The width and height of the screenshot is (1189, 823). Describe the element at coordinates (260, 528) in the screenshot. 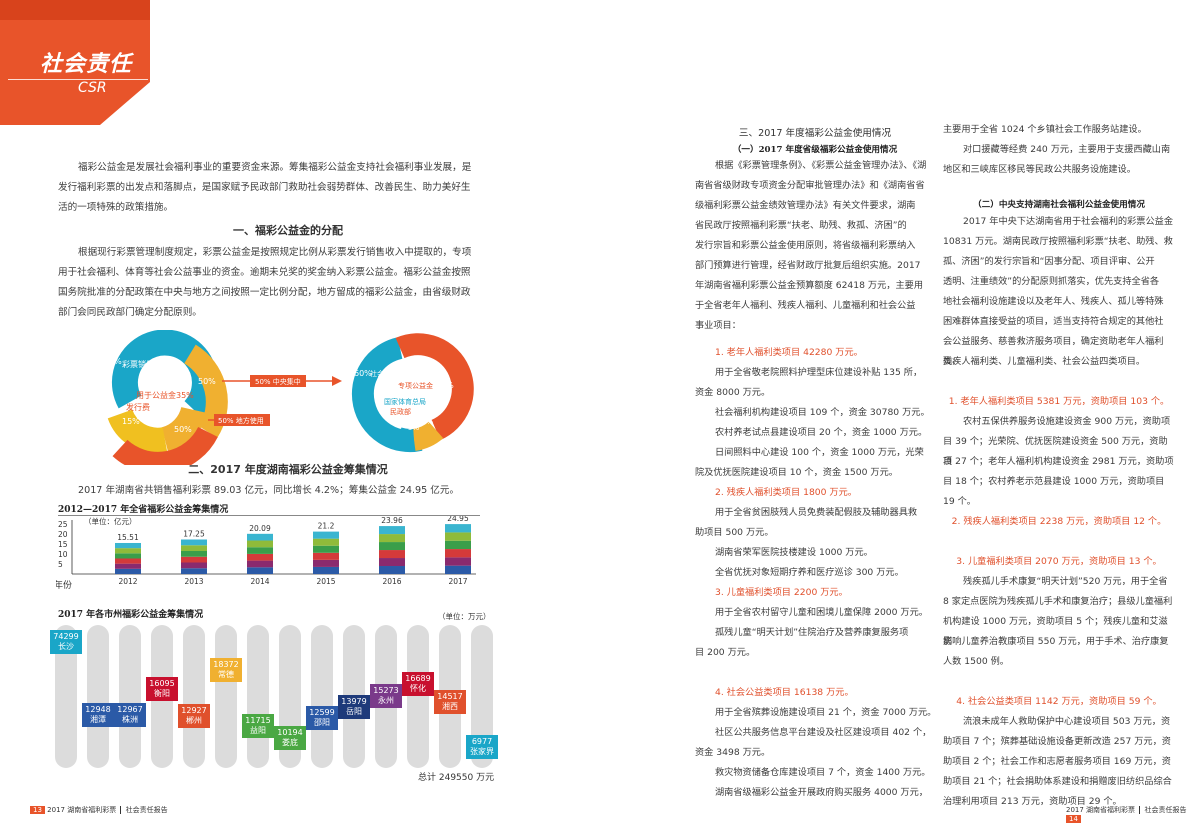

I see `chart-1-value-label: 20.09` at that location.